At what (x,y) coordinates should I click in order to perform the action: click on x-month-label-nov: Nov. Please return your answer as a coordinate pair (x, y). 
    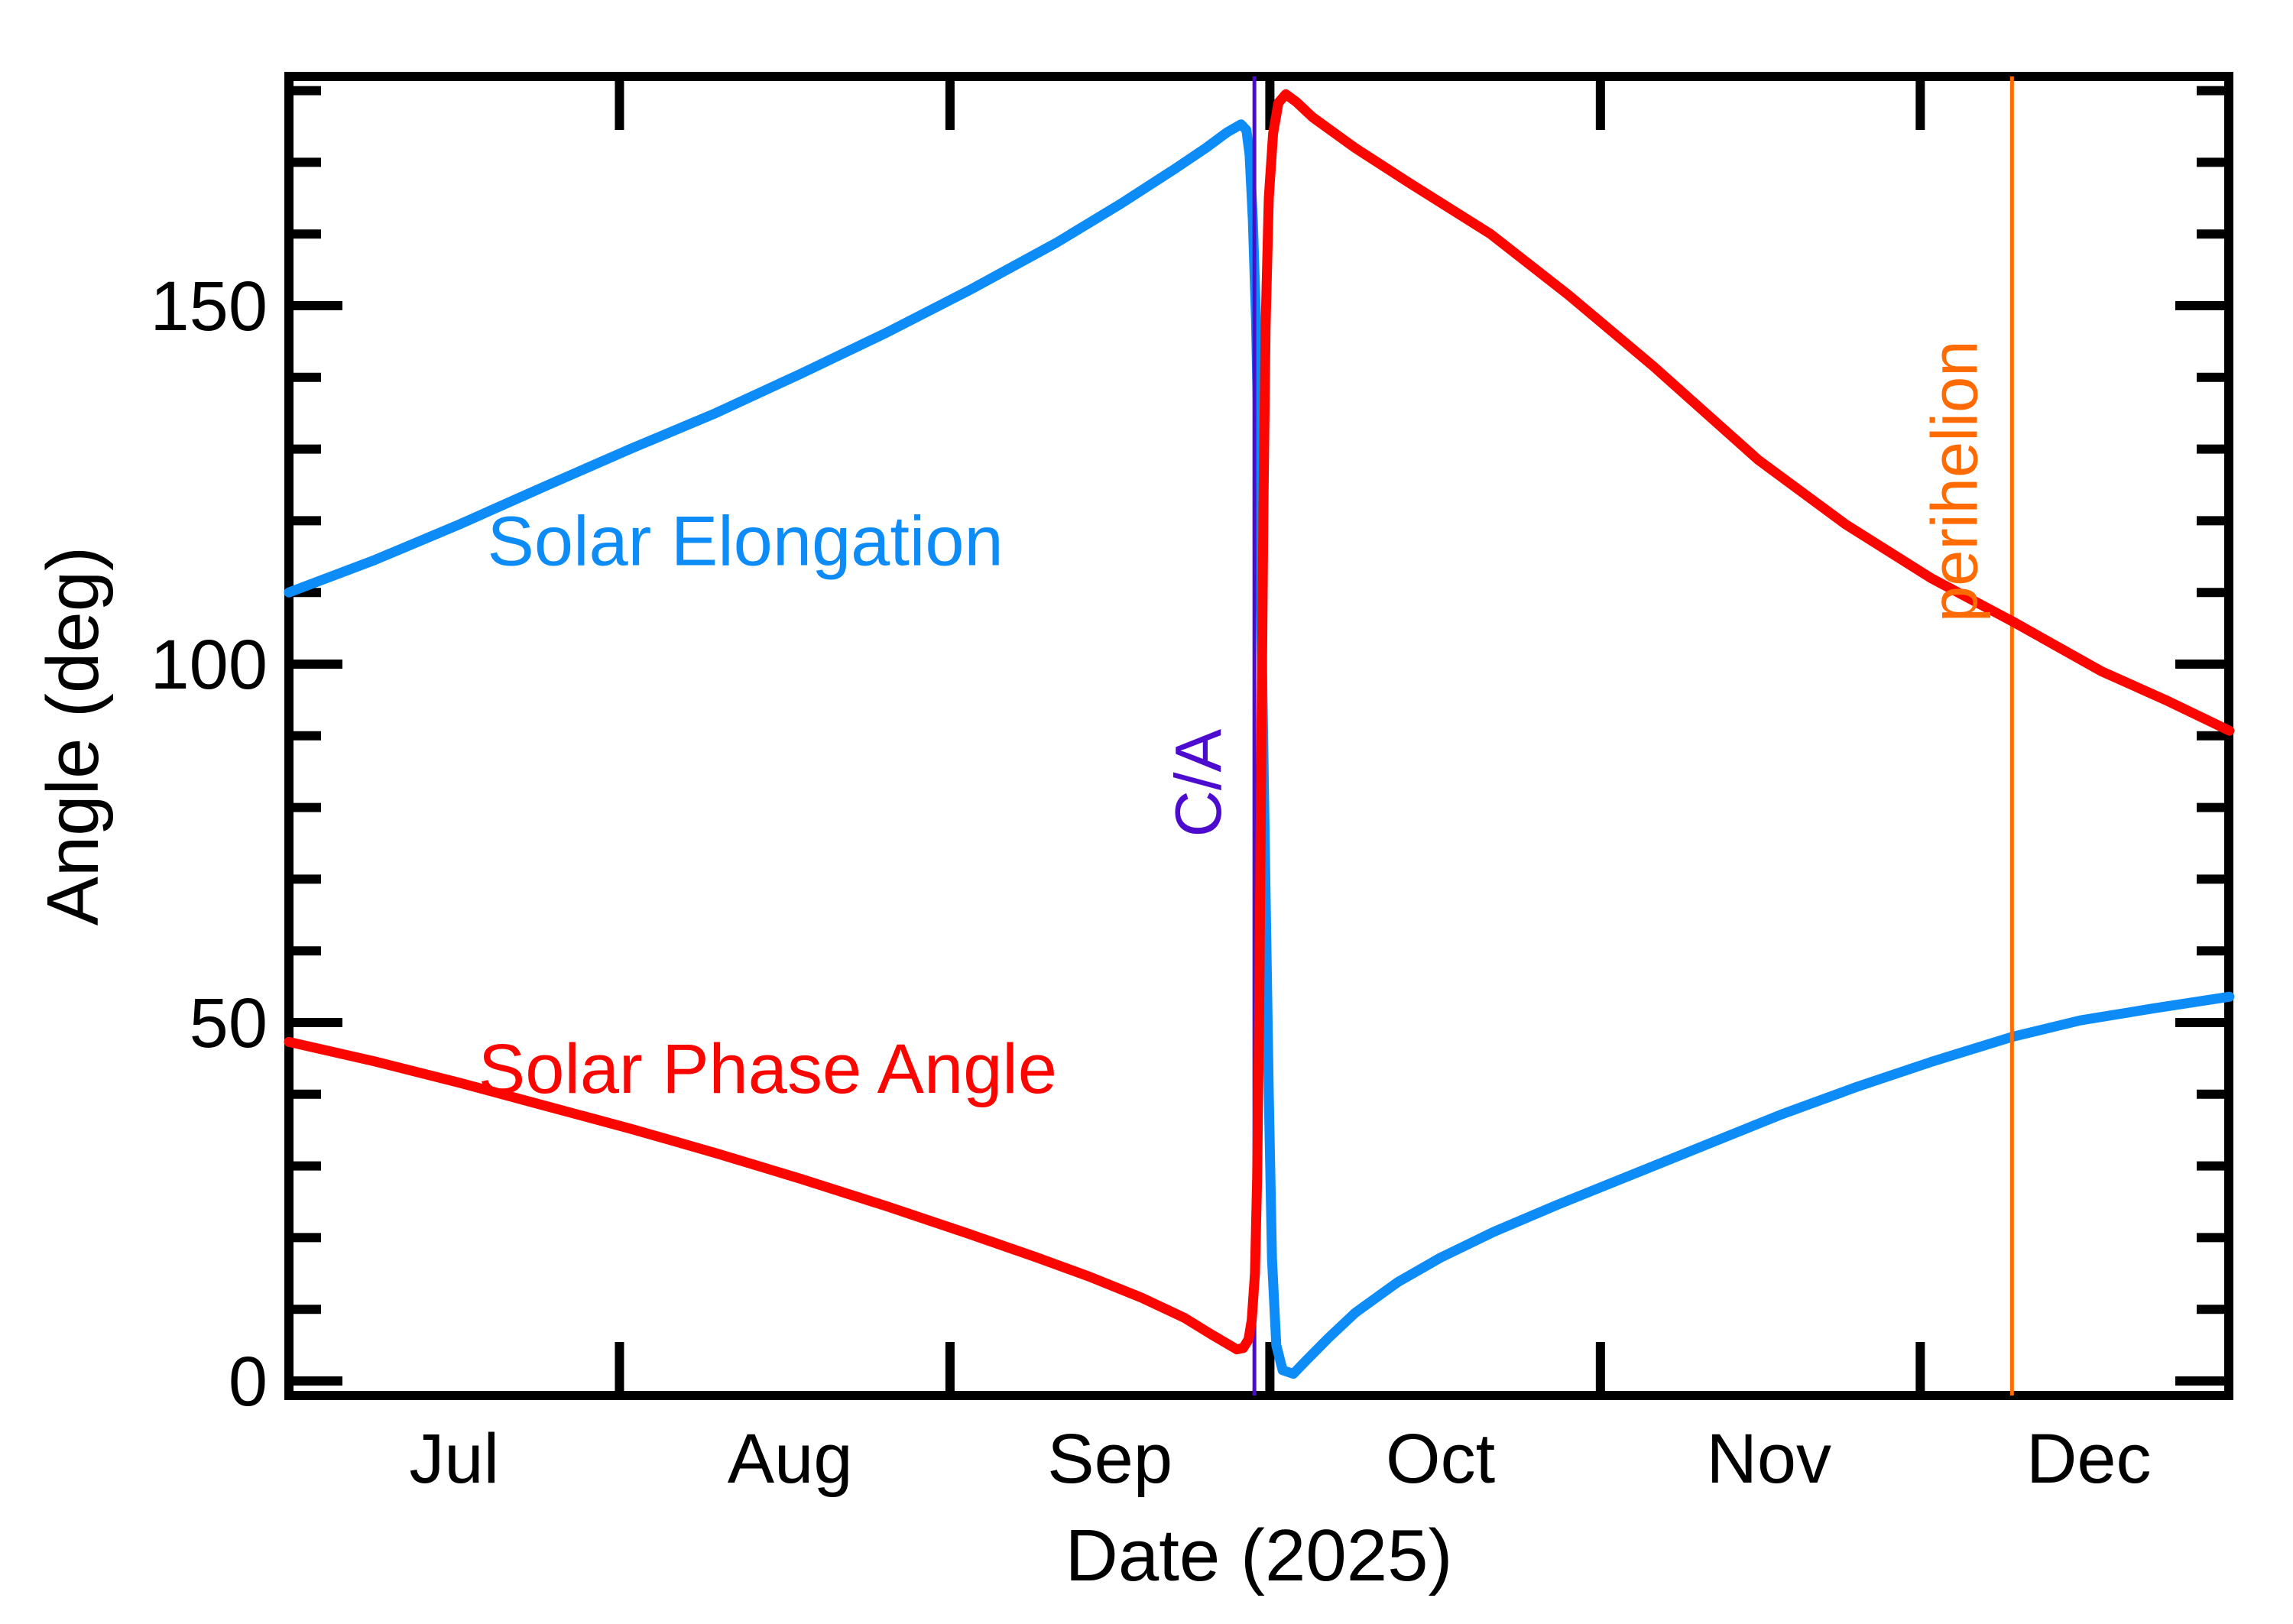
    Looking at the image, I should click on (1768, 1459).